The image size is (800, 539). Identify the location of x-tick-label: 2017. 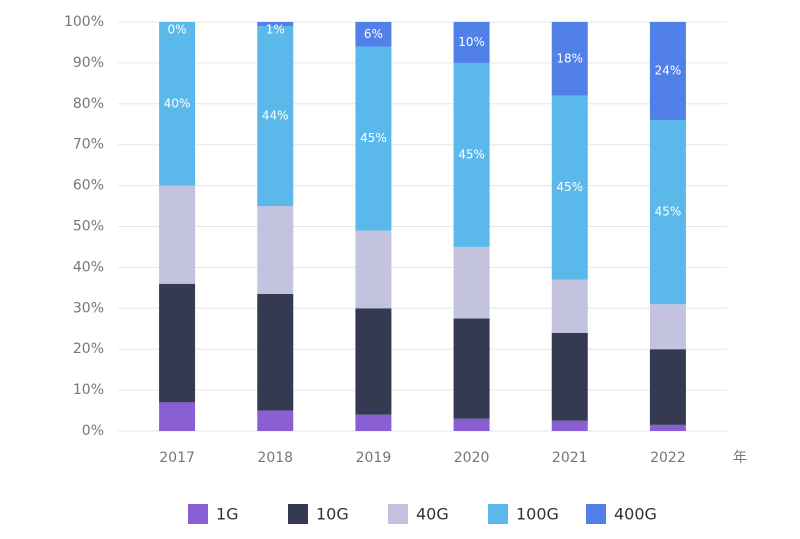
(177, 458).